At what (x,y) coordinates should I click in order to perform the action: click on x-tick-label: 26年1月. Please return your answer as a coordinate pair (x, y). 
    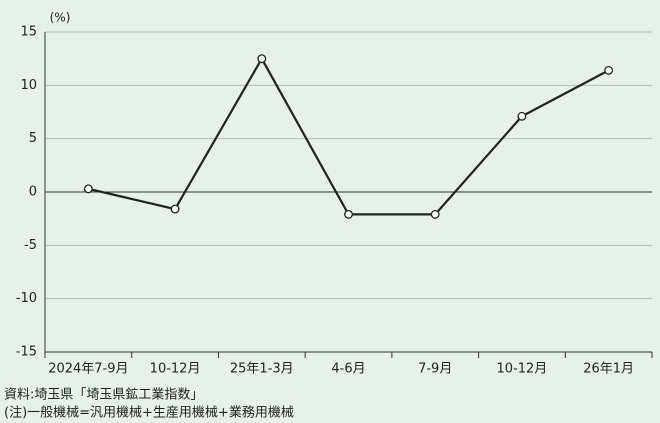
    Looking at the image, I should click on (608, 369).